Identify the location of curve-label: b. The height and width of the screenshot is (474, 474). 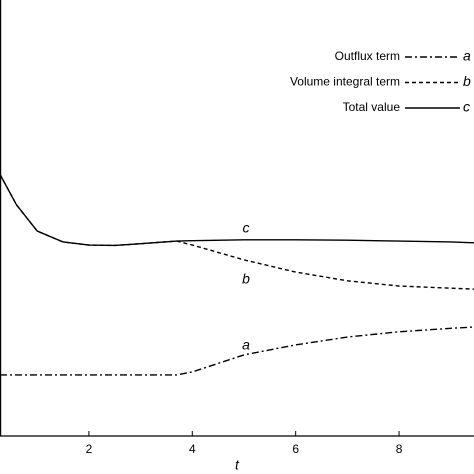
(246, 279).